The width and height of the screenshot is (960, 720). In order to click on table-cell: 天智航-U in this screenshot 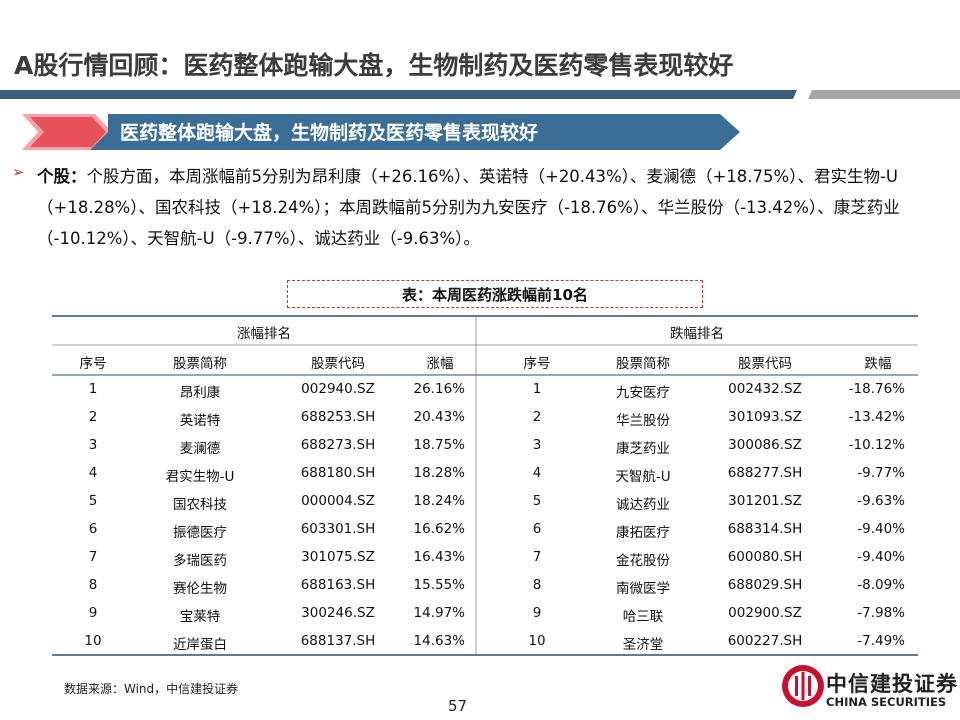, I will do `click(643, 477)`.